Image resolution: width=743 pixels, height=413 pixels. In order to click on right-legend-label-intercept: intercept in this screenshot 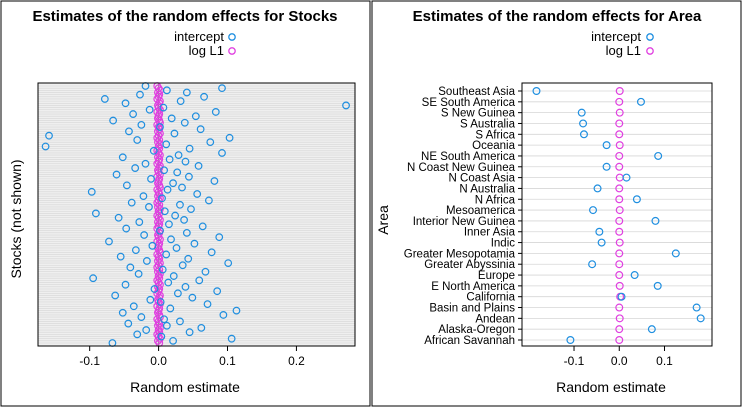, I will do `click(616, 36)`.